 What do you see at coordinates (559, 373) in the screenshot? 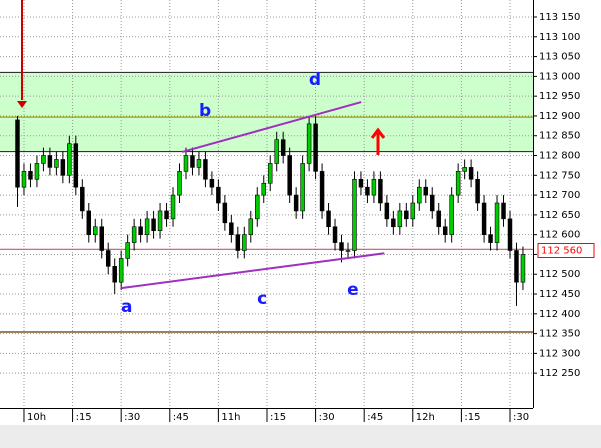
I see `y-tick-label: 112 250` at bounding box center [559, 373].